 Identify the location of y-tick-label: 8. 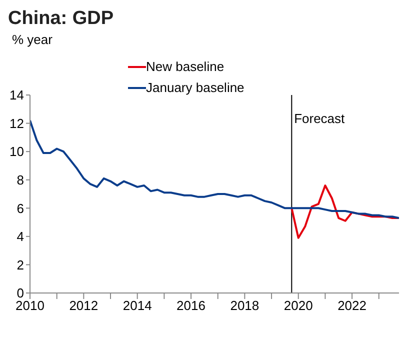
(20, 180).